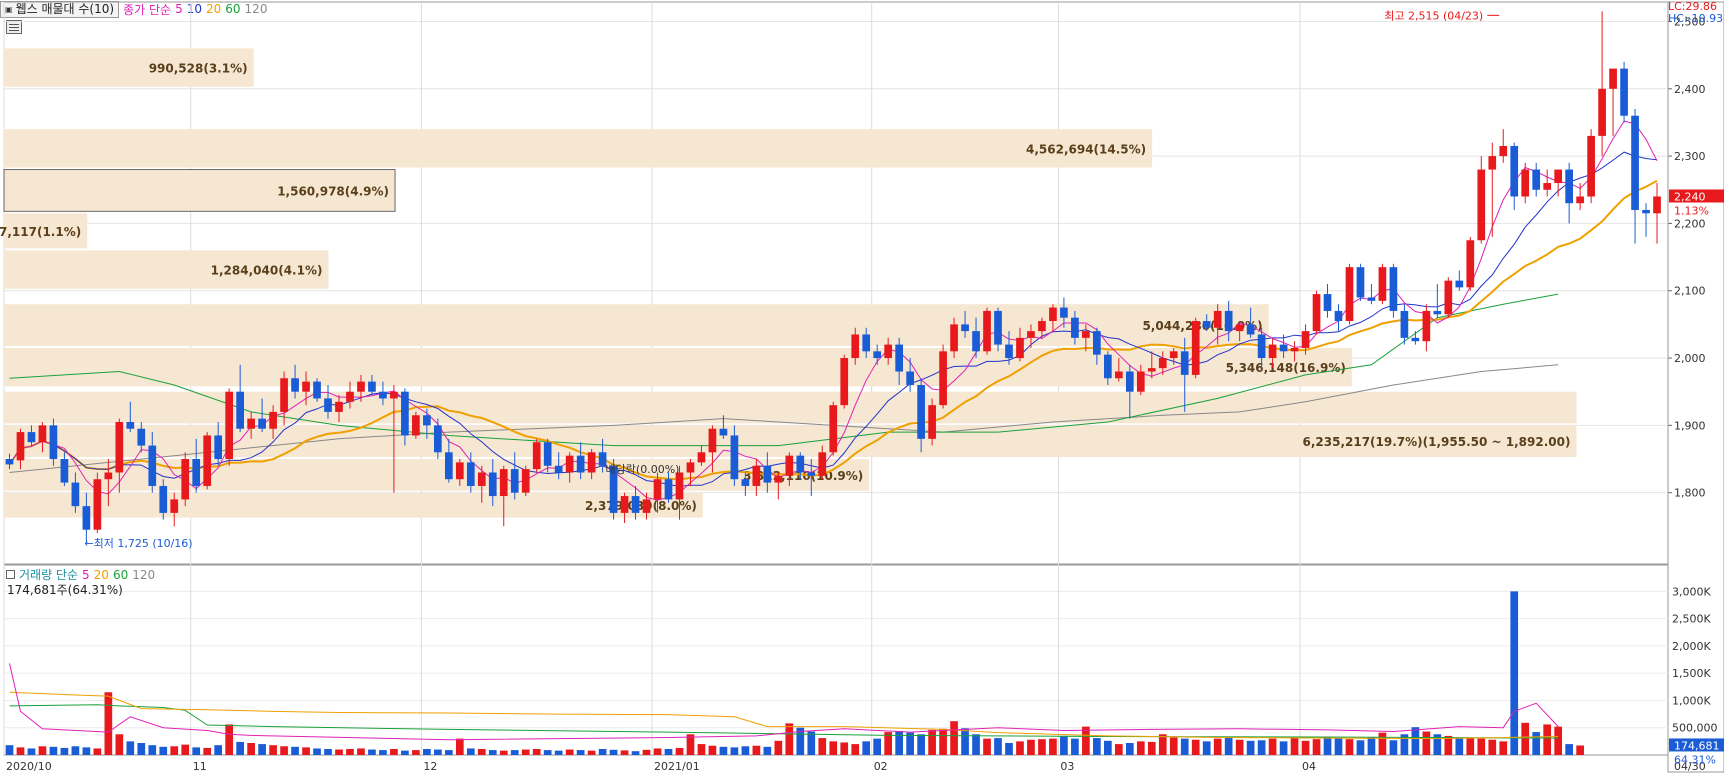 This screenshot has height=778, width=1724. Describe the element at coordinates (784, 702) in the screenshot. I see `volume-moving-averages` at that location.